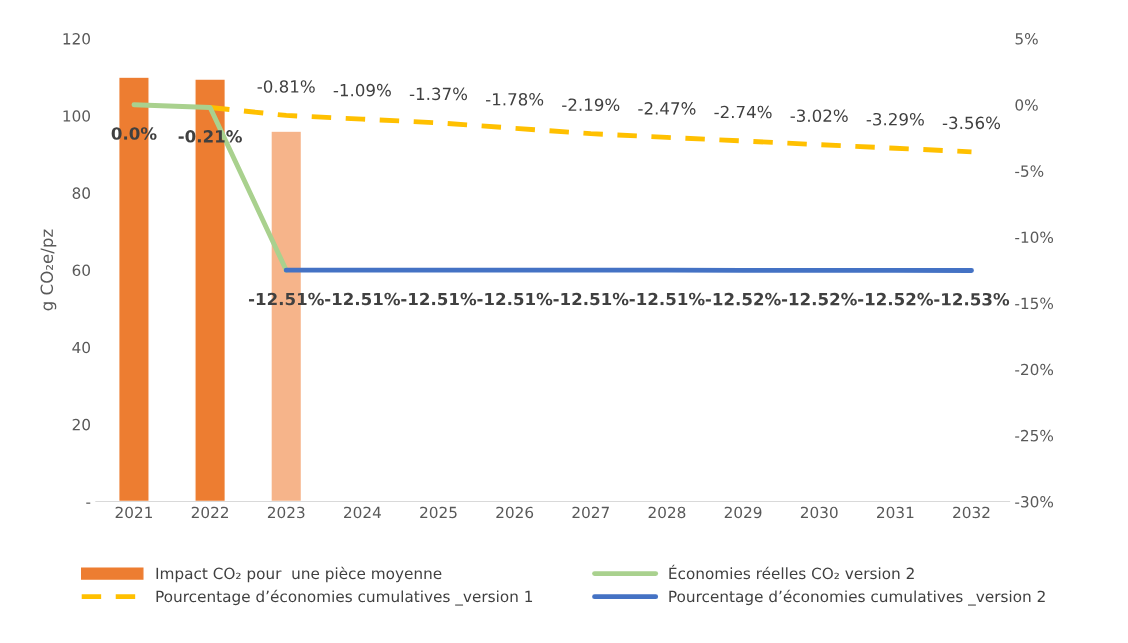 Image resolution: width=1128 pixels, height=643 pixels. Describe the element at coordinates (362, 90) in the screenshot. I see `data-label: -1.09%` at that location.